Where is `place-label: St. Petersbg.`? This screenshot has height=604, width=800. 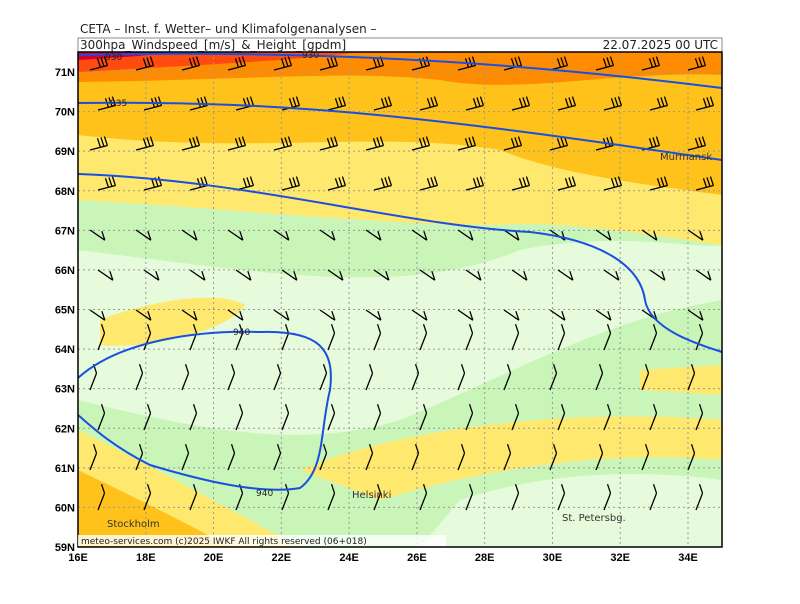
place-label: St. Petersbg. is located at coordinates (594, 518).